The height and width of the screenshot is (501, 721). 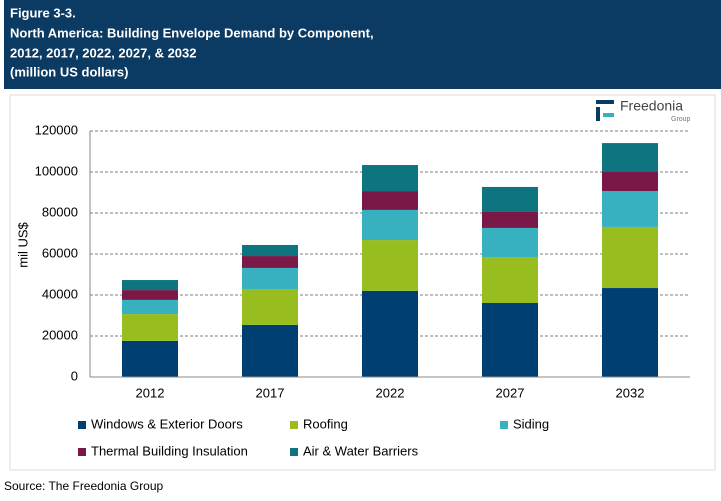 I want to click on title: (million US dollars), so click(x=69, y=71).